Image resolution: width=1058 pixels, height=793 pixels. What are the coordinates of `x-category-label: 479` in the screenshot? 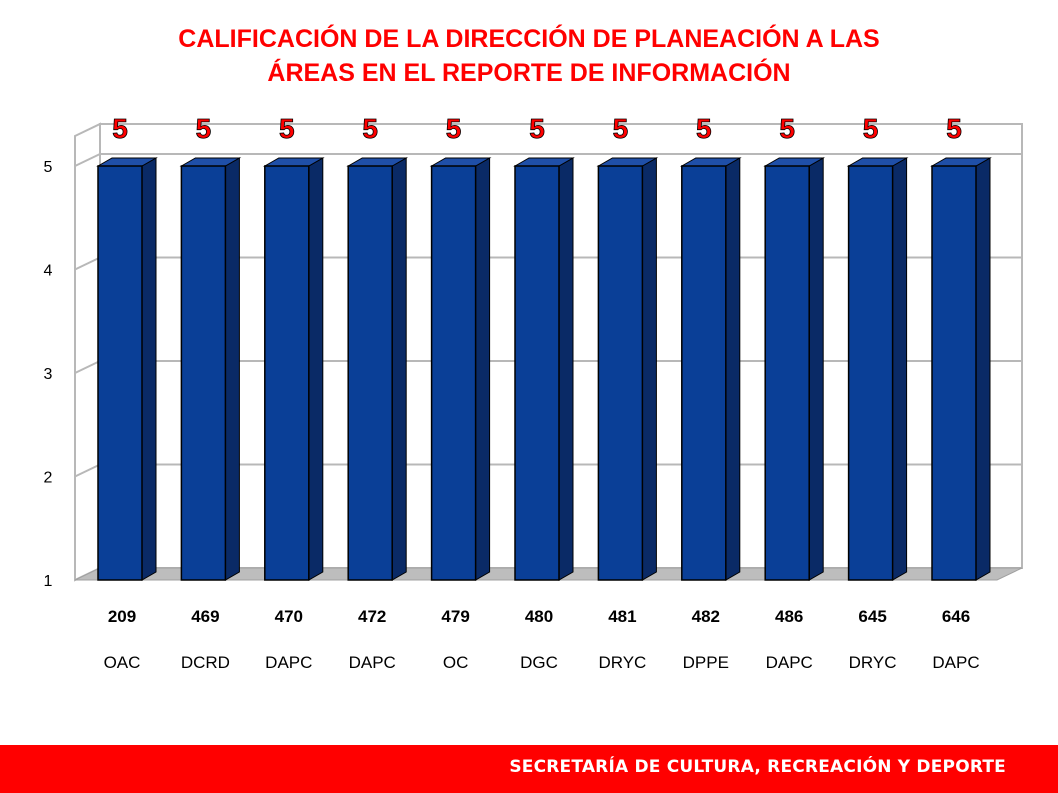 It's located at (455, 616).